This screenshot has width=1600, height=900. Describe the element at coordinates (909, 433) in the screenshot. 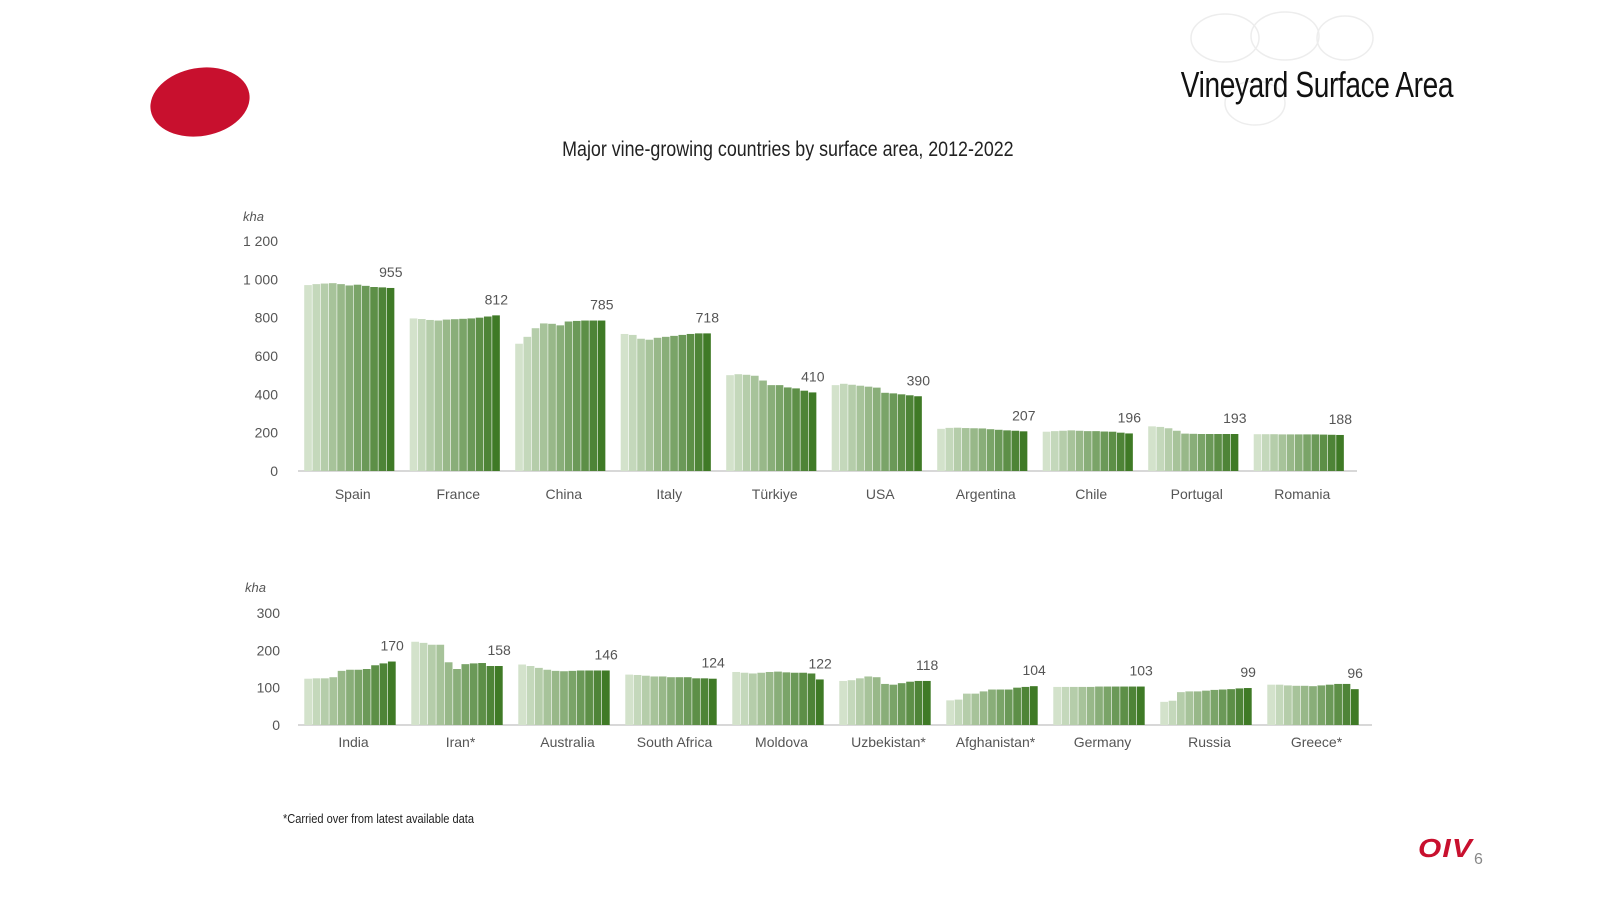

I see `bar-usa-2021` at that location.